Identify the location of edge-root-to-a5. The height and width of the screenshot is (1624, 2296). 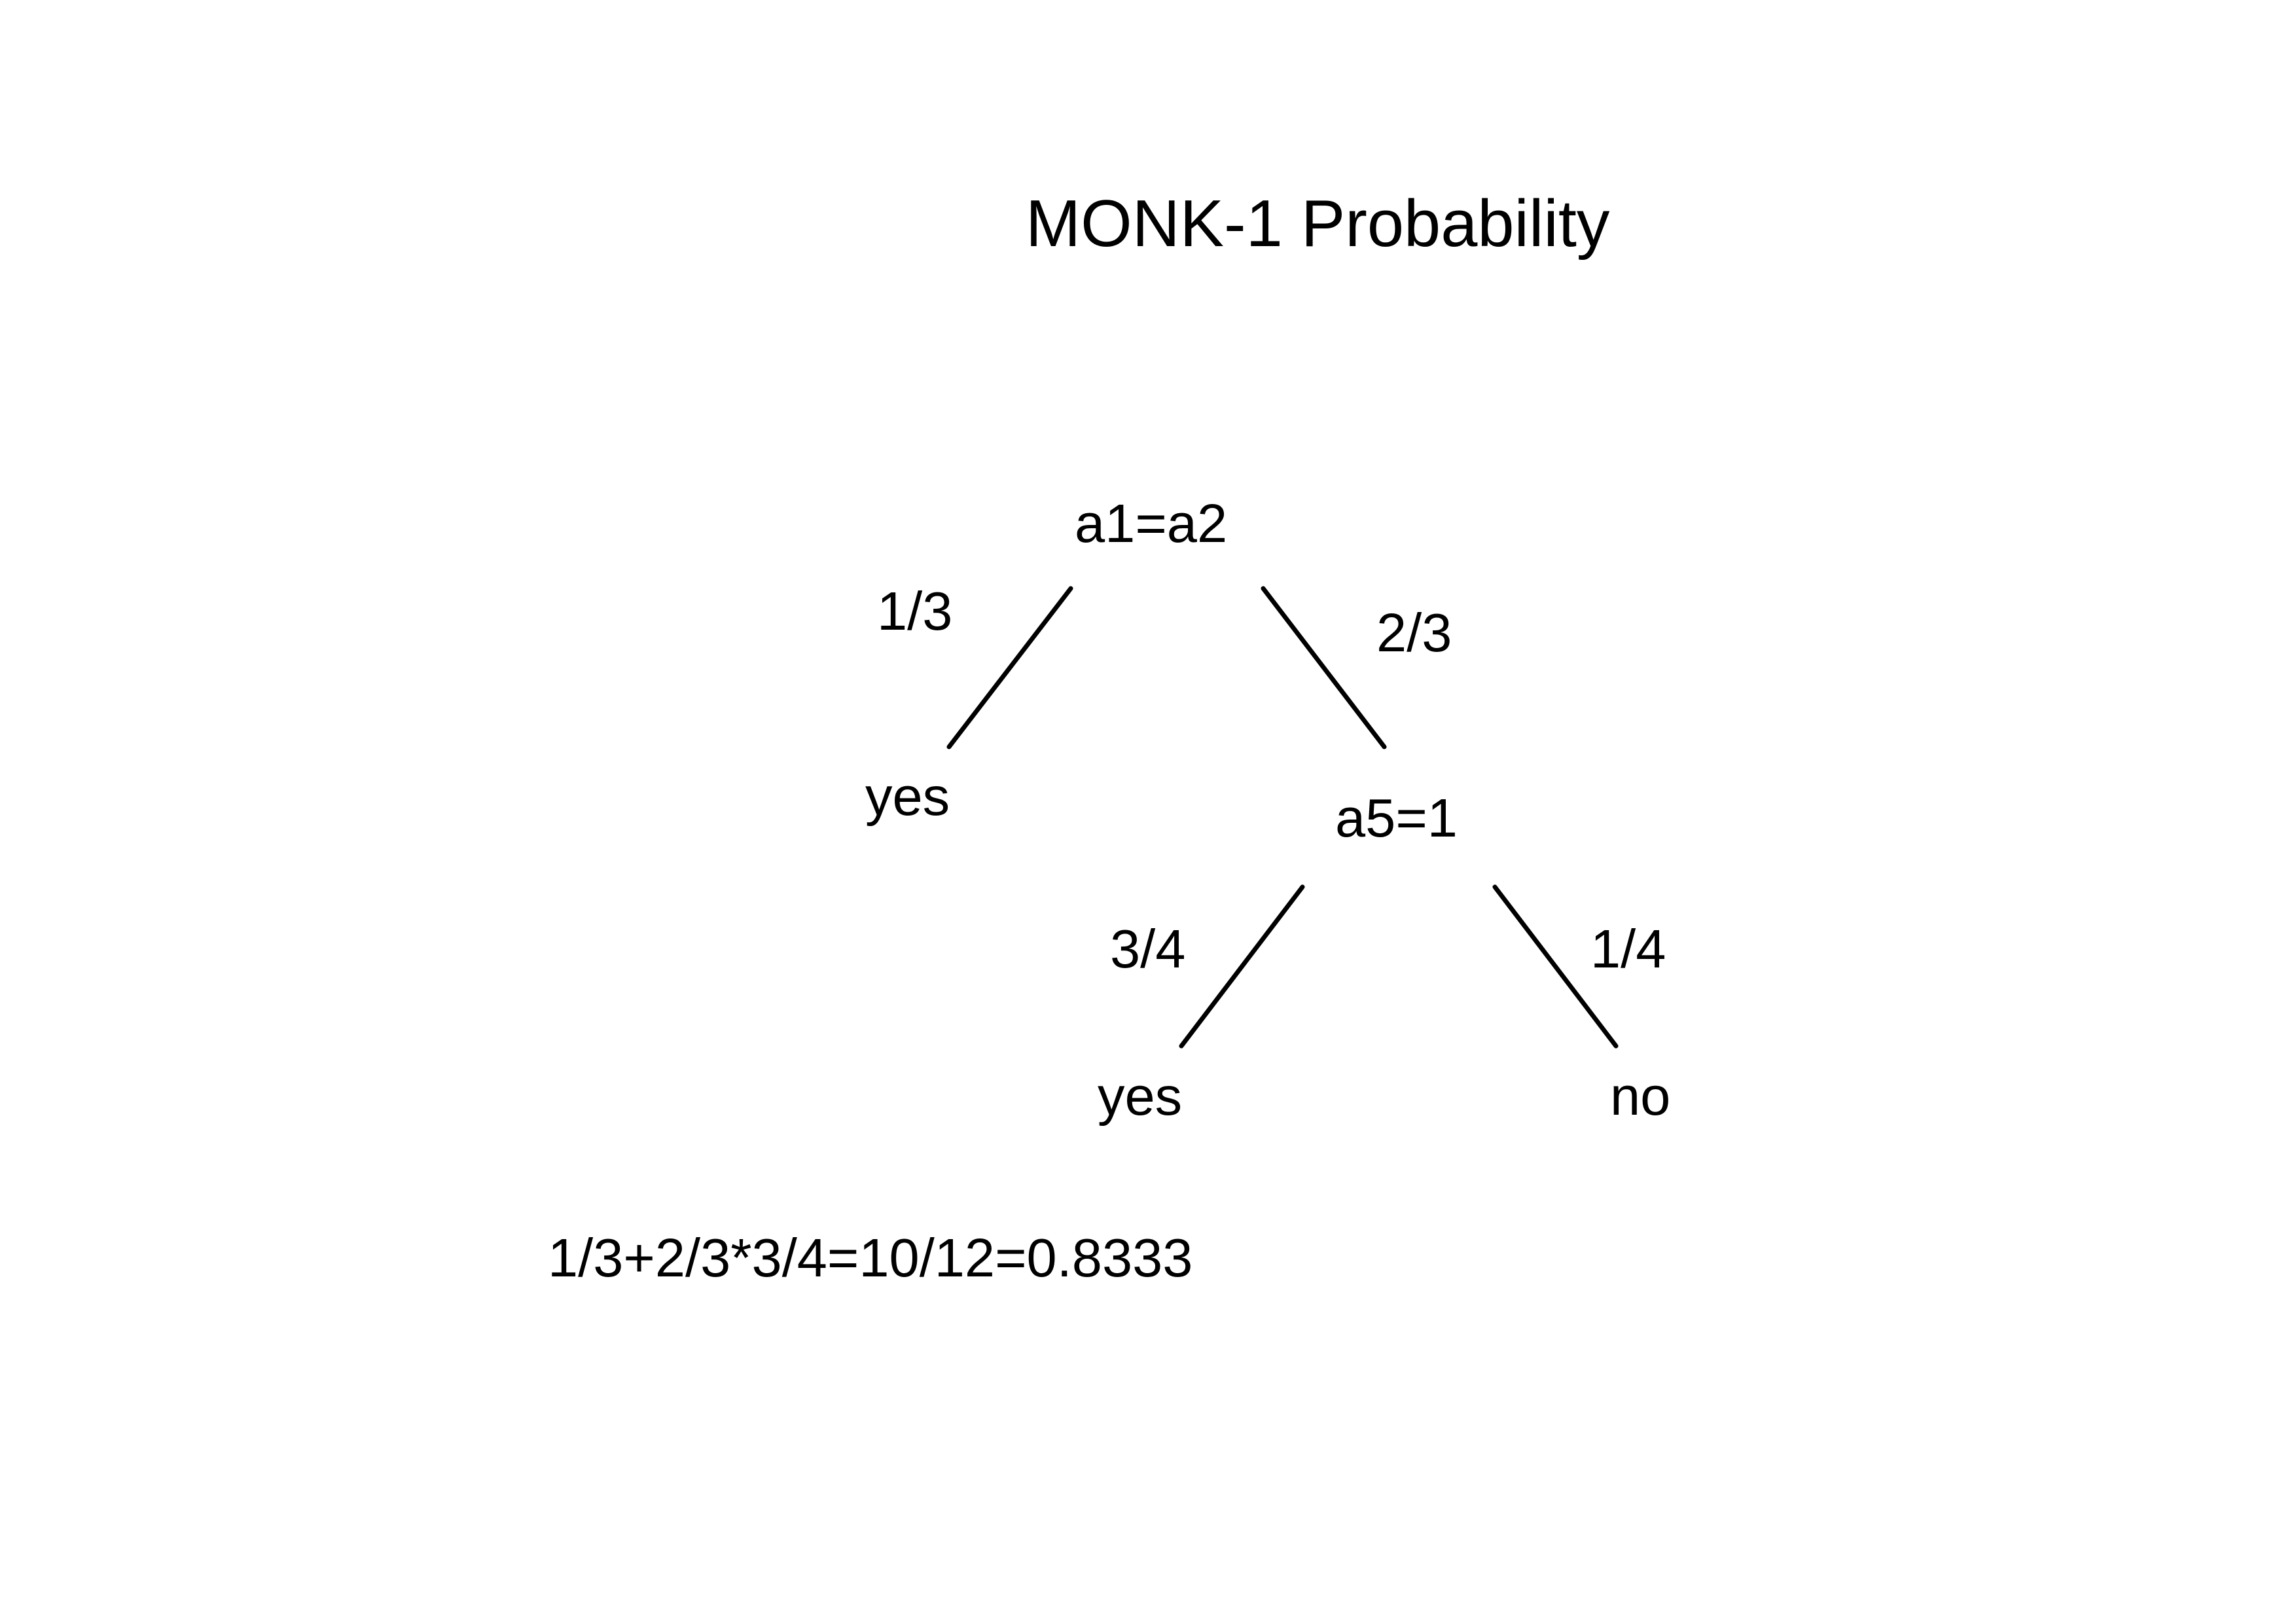
(1324, 667).